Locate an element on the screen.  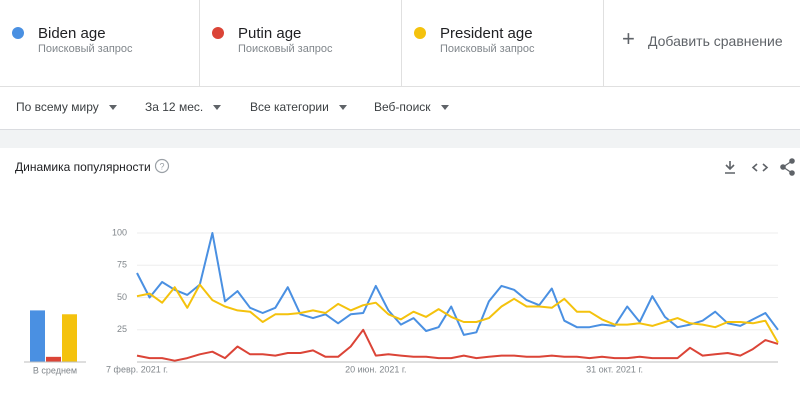
plus-icon: + is located at coordinates (628, 38).